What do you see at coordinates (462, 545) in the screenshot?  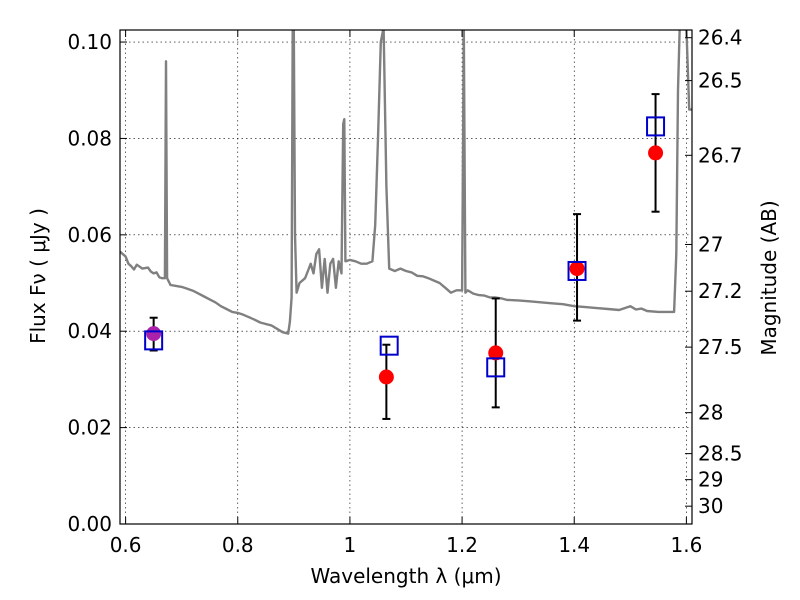 I see `x-tick-label: 1.2` at bounding box center [462, 545].